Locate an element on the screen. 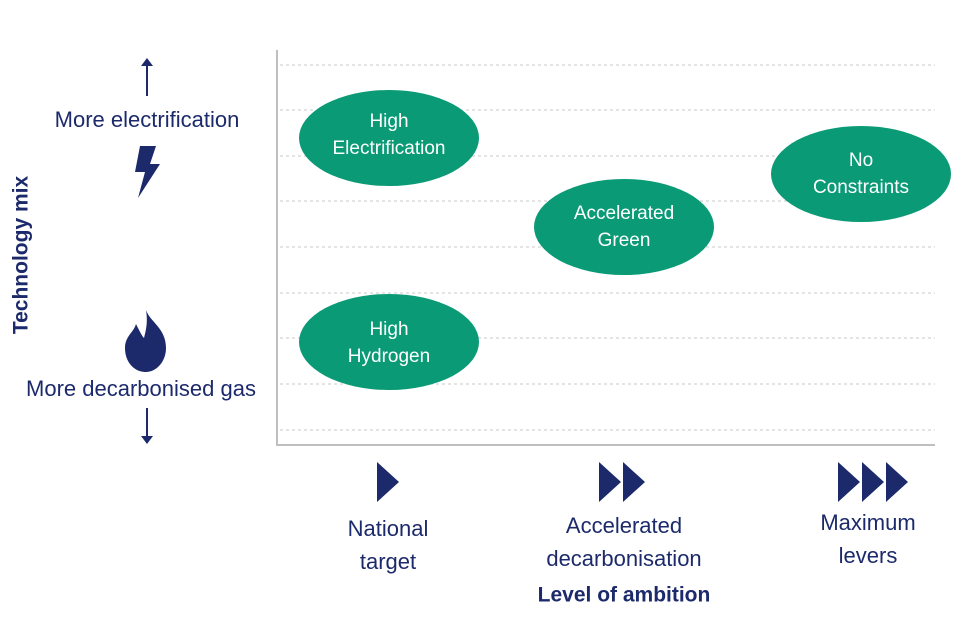 The height and width of the screenshot is (625, 976). scenario: Accelerated Green is located at coordinates (624, 227).